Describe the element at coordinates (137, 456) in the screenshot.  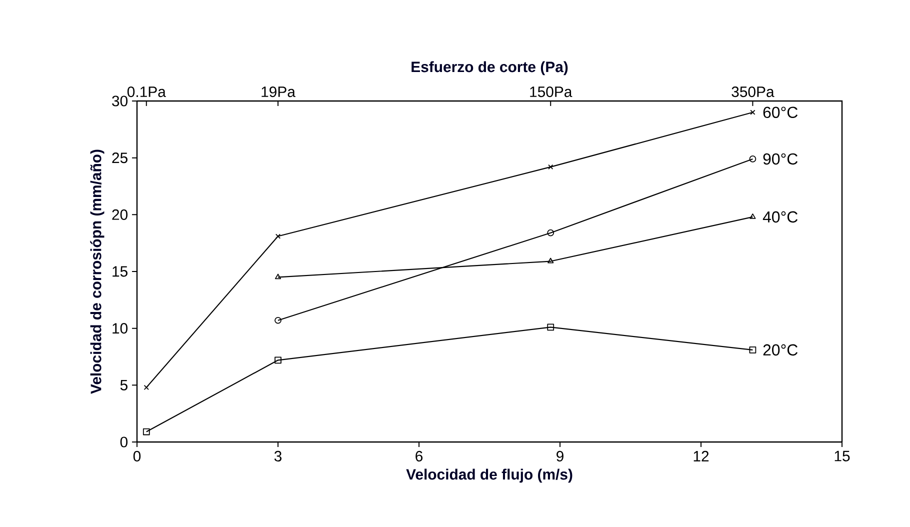
I see `x-tick-label: 0` at that location.